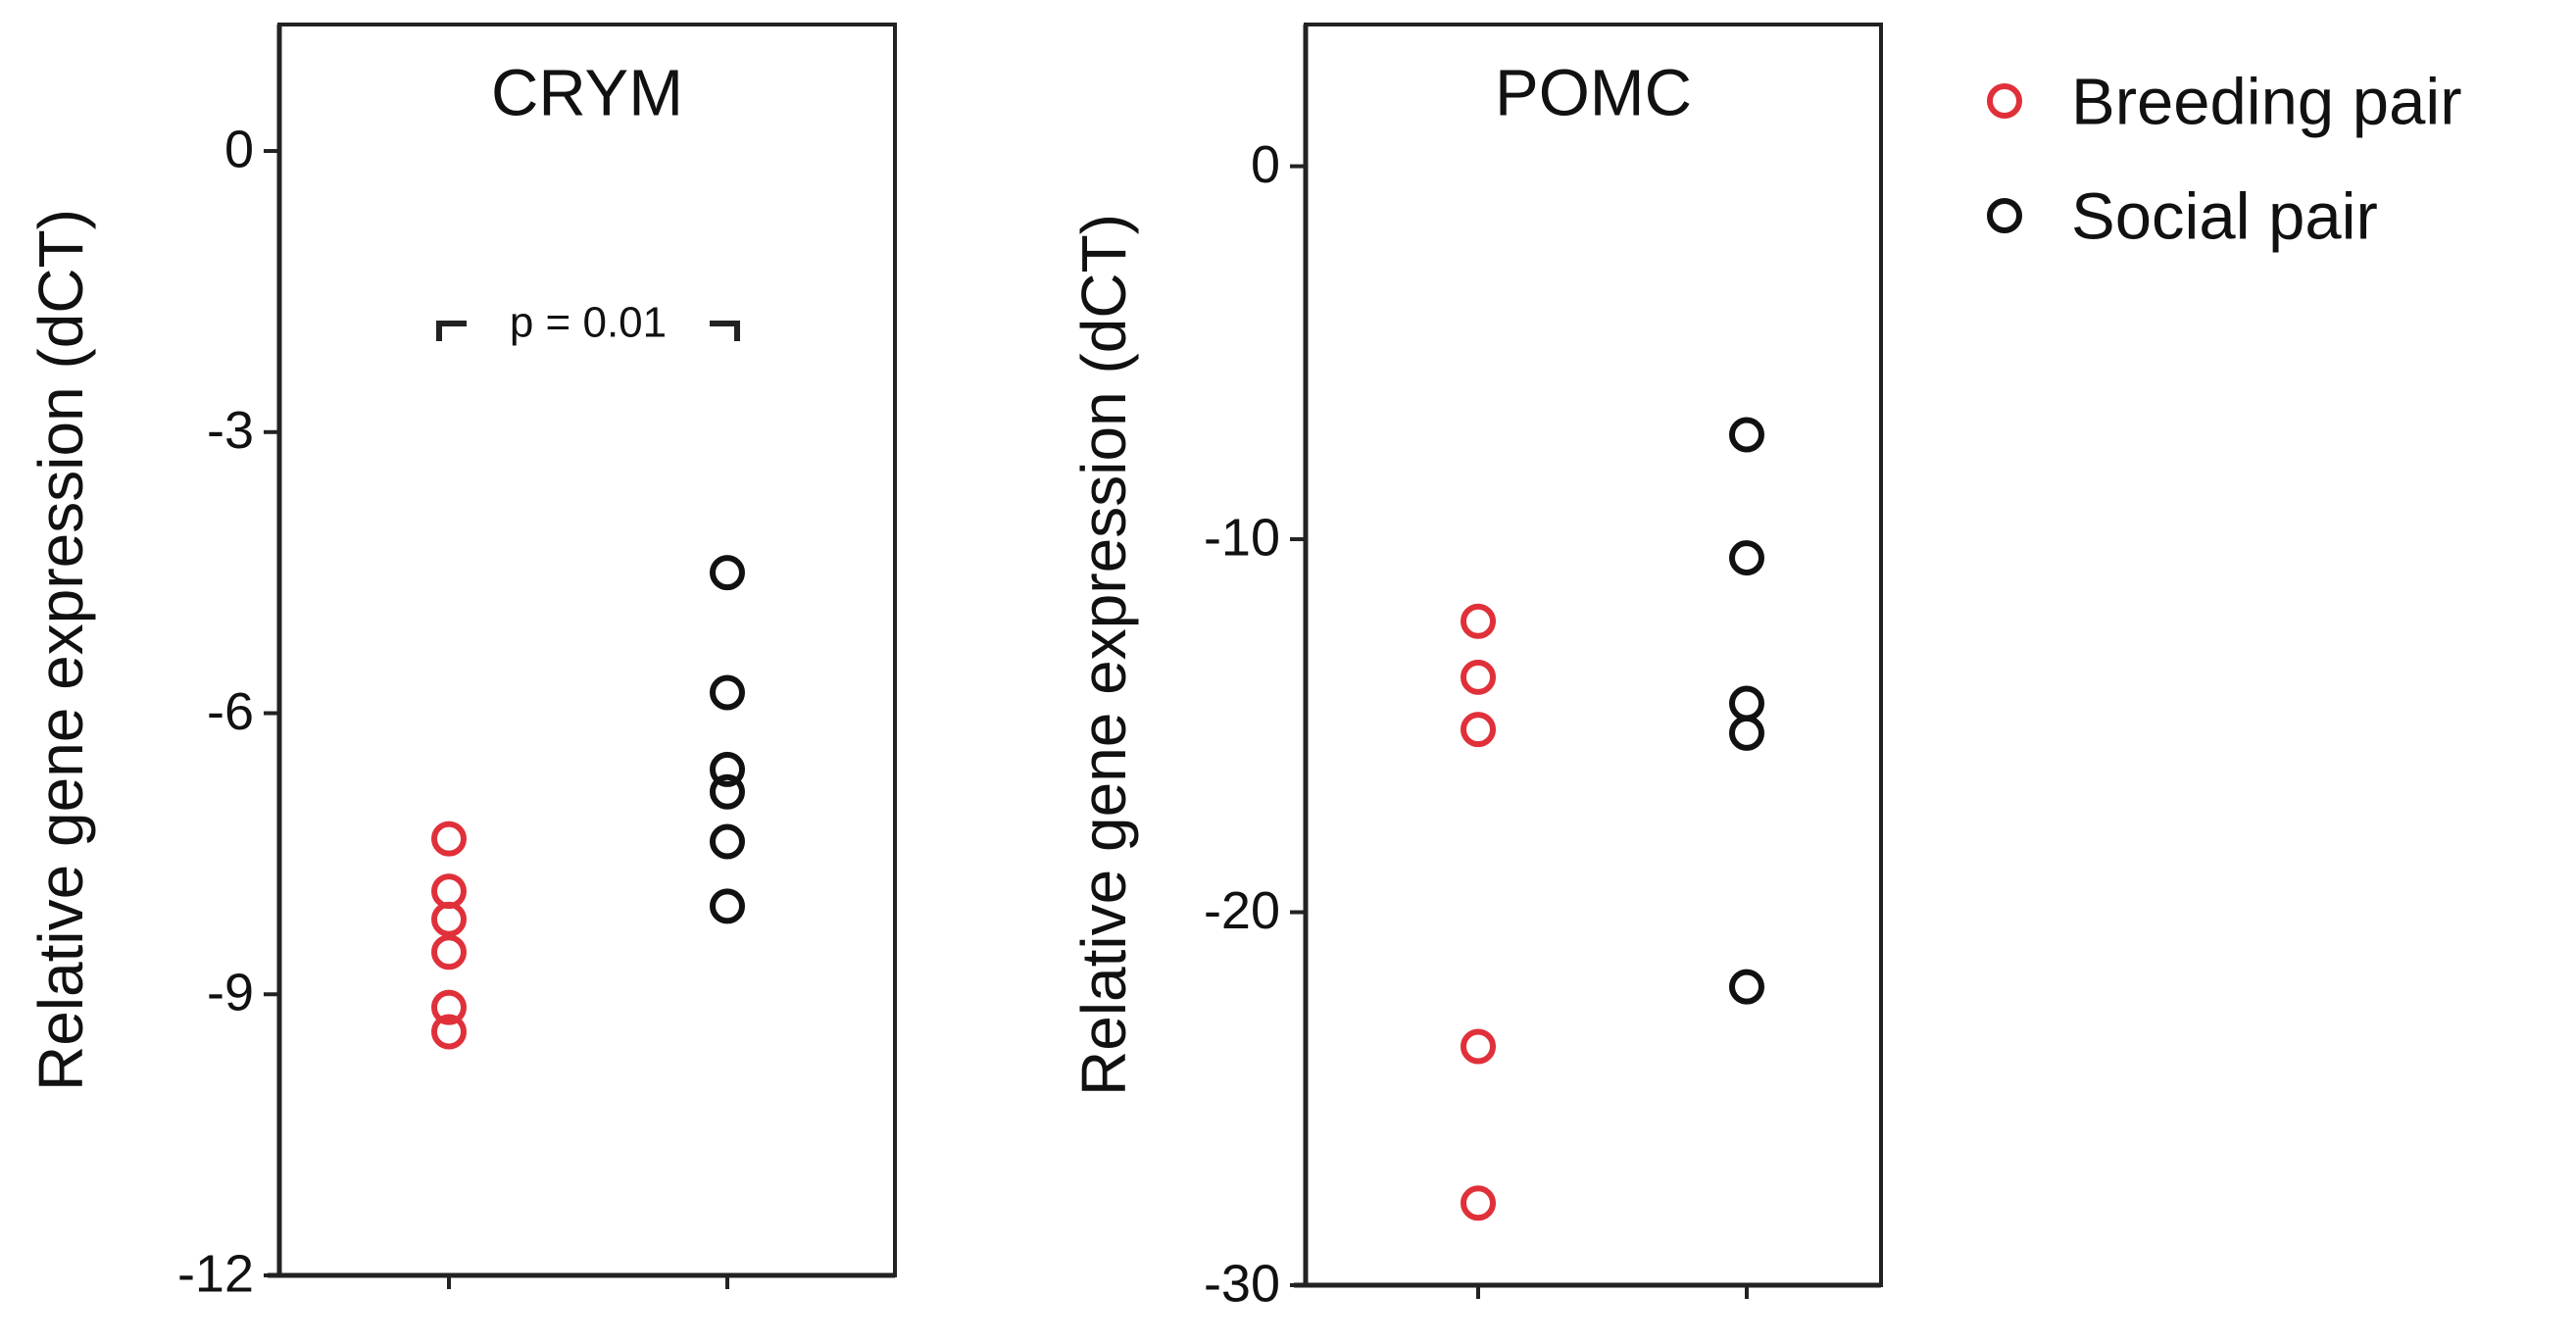 This screenshot has width=2576, height=1344. What do you see at coordinates (230, 993) in the screenshot?
I see `y-tick-label: -9` at bounding box center [230, 993].